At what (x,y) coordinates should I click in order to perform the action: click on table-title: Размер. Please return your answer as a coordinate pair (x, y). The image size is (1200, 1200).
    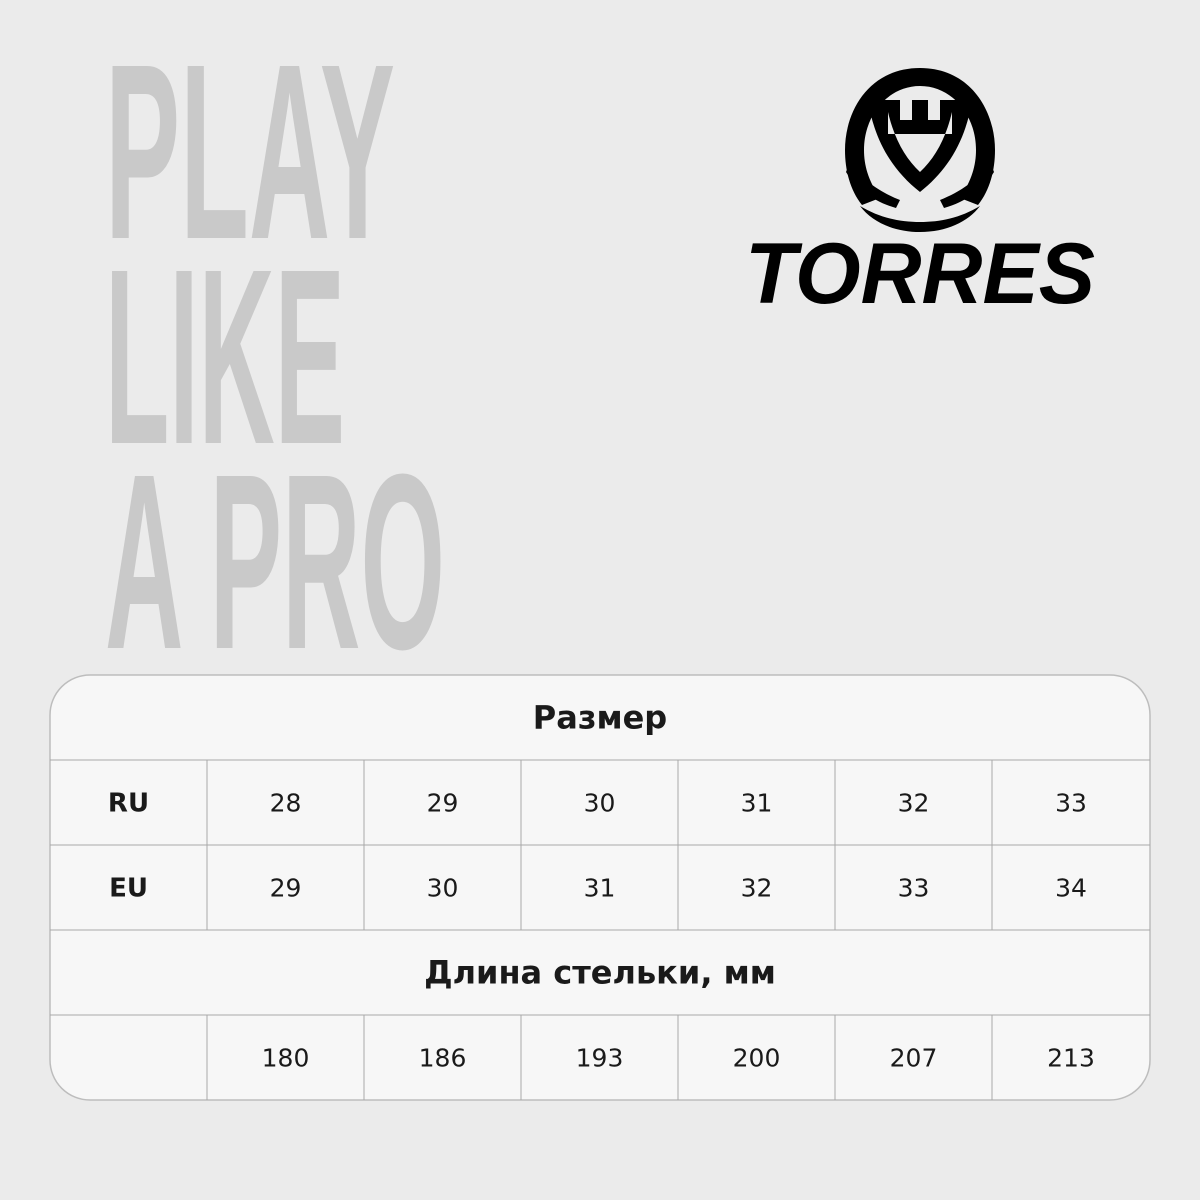
    Looking at the image, I should click on (600, 718).